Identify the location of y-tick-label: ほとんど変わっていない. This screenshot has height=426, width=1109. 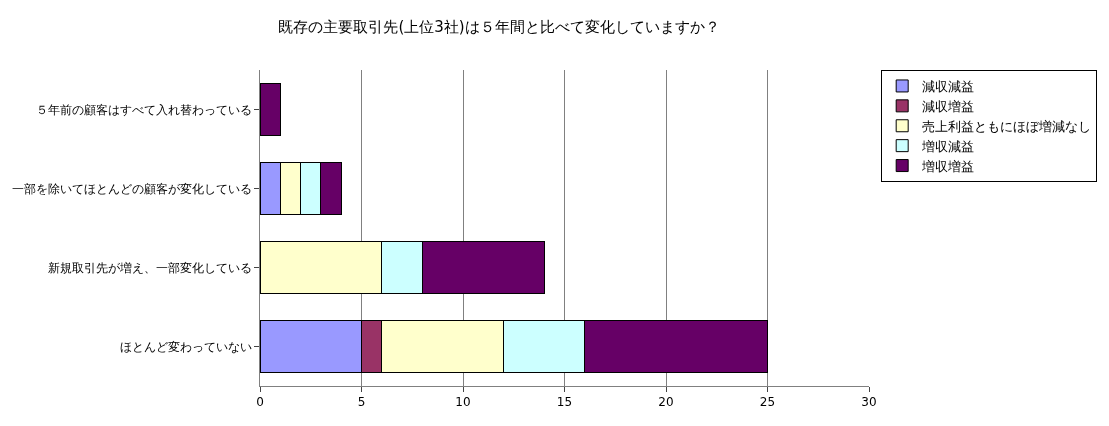
(185, 346).